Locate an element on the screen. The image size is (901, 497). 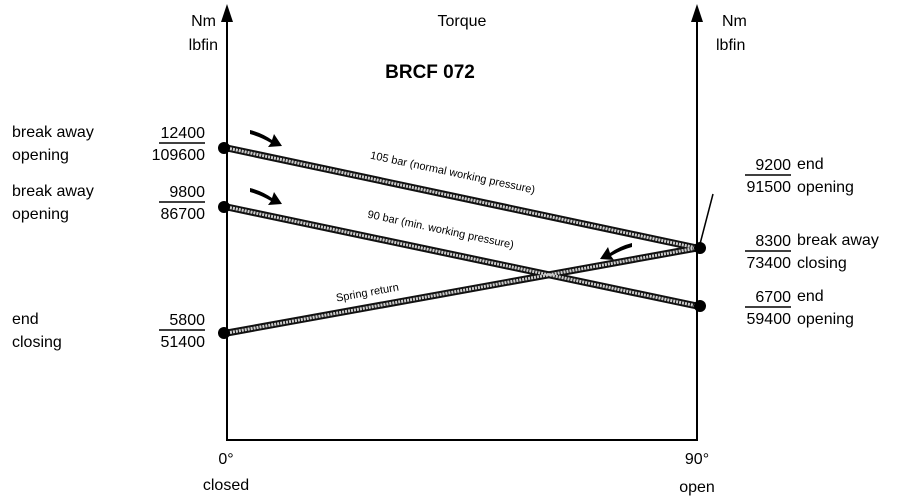
torque-lbfin: 51400 is located at coordinates (183, 342).